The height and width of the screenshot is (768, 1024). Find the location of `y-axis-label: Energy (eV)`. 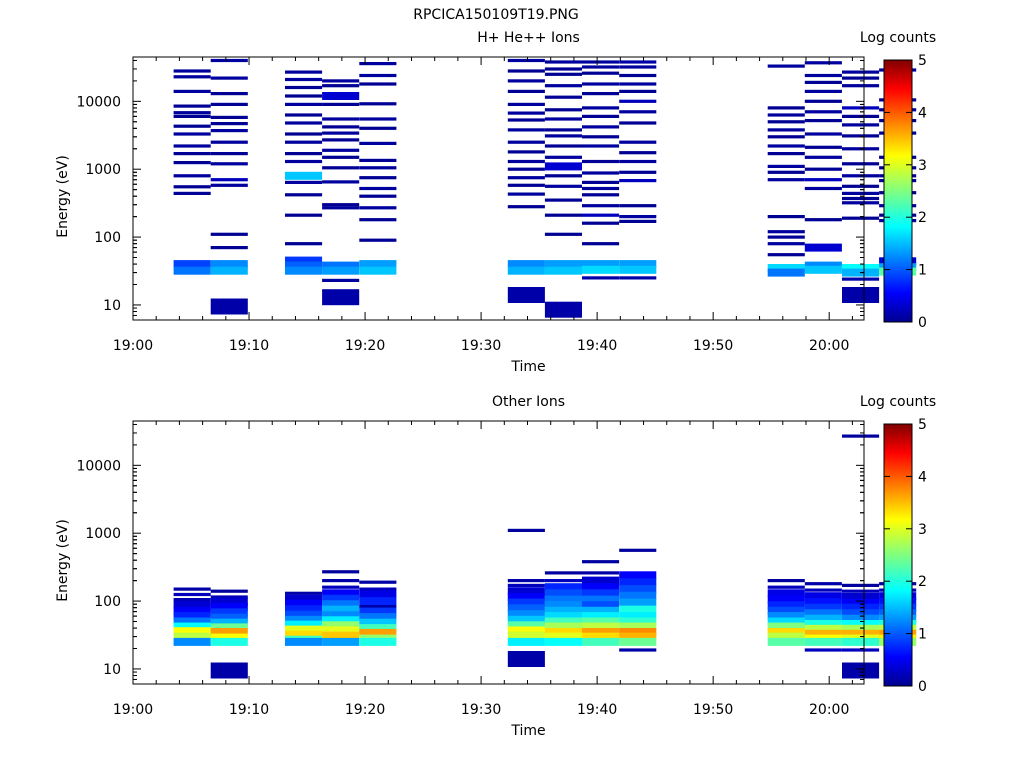

y-axis-label: Energy (eV) is located at coordinates (63, 196).